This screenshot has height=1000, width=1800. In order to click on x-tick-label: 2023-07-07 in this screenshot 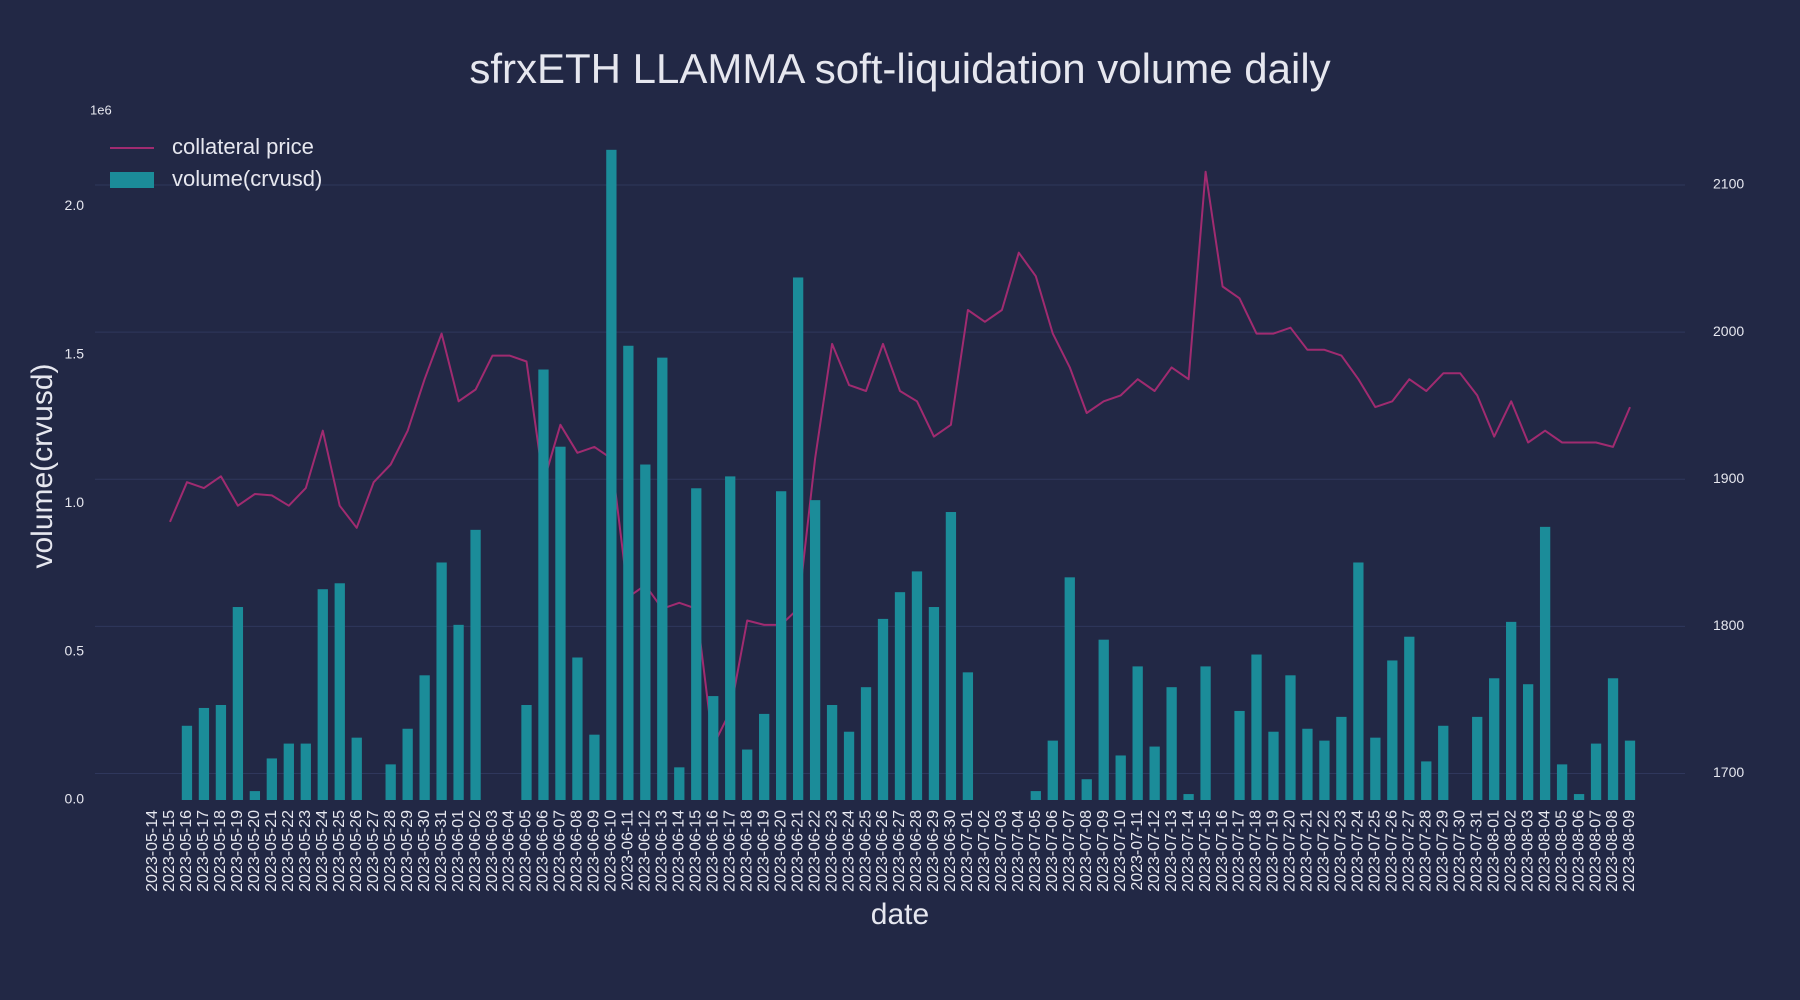, I will do `click(1069, 851)`.